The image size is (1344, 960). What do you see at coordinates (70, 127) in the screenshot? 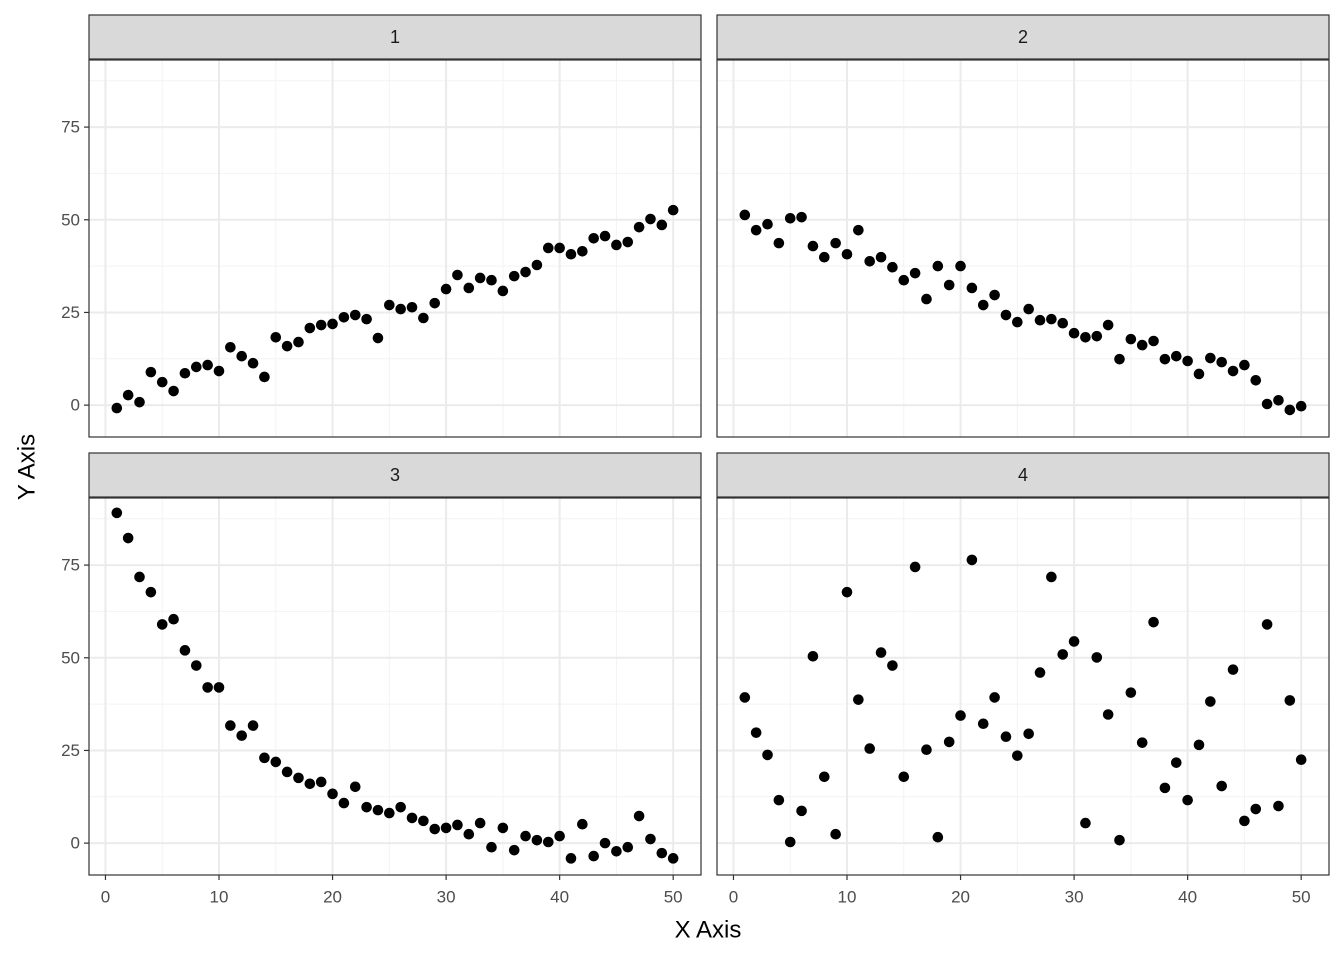
I see `y-tick-label: 75` at bounding box center [70, 127].